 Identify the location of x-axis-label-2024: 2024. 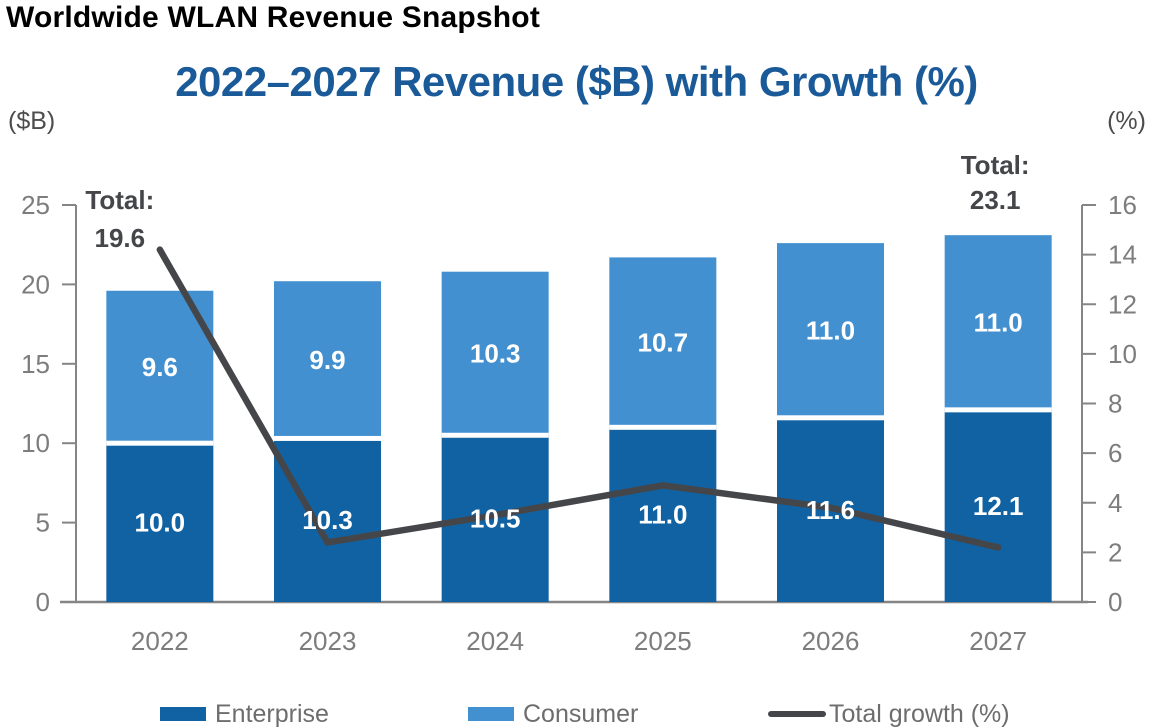
(495, 641).